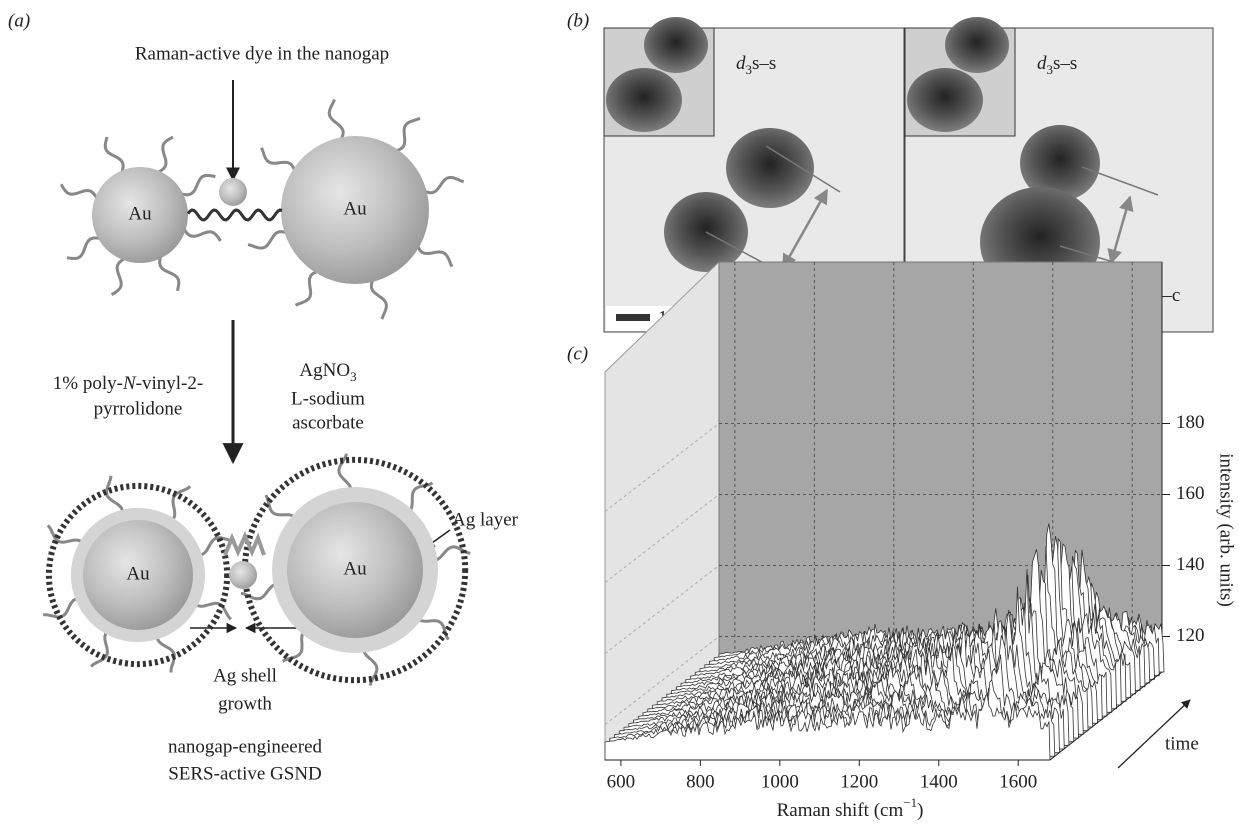  Describe the element at coordinates (245, 746) in the screenshot. I see `caption: nanogap-engineered` at that location.